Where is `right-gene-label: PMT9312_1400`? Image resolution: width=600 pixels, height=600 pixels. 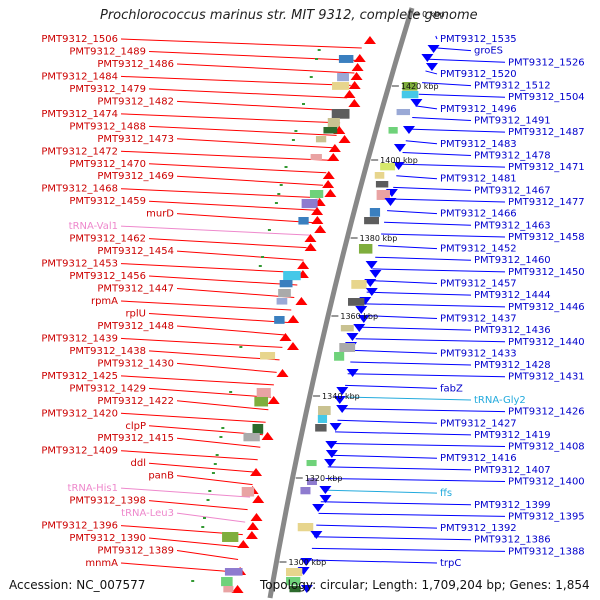
right-gene-label: PMT9312_1400 is located at coordinates (546, 481).